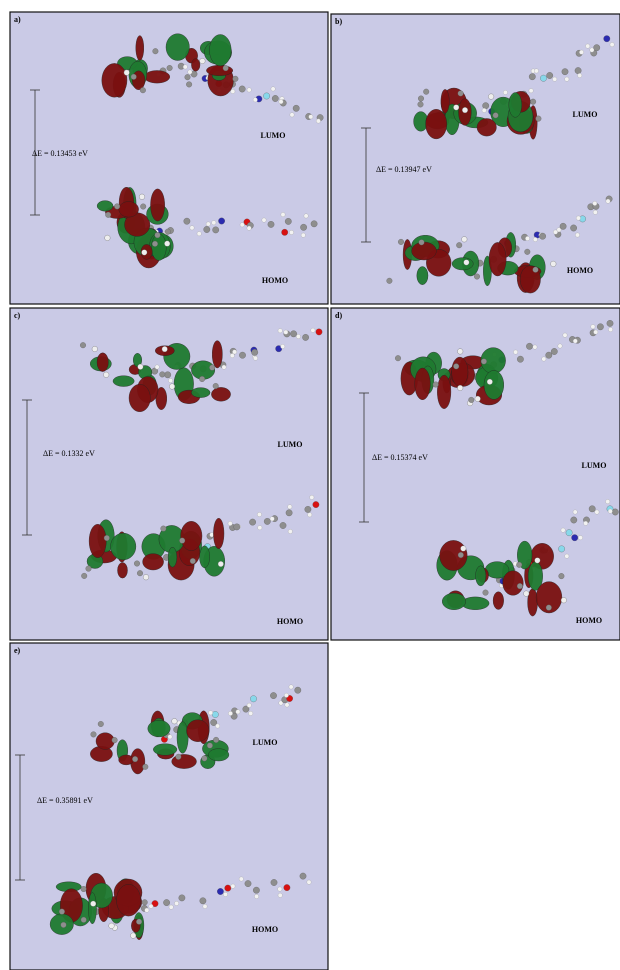 Image resolution: width=620 pixels, height=970 pixels. What do you see at coordinates (265, 742) in the screenshot?
I see `lumo-label: LUMO` at bounding box center [265, 742].